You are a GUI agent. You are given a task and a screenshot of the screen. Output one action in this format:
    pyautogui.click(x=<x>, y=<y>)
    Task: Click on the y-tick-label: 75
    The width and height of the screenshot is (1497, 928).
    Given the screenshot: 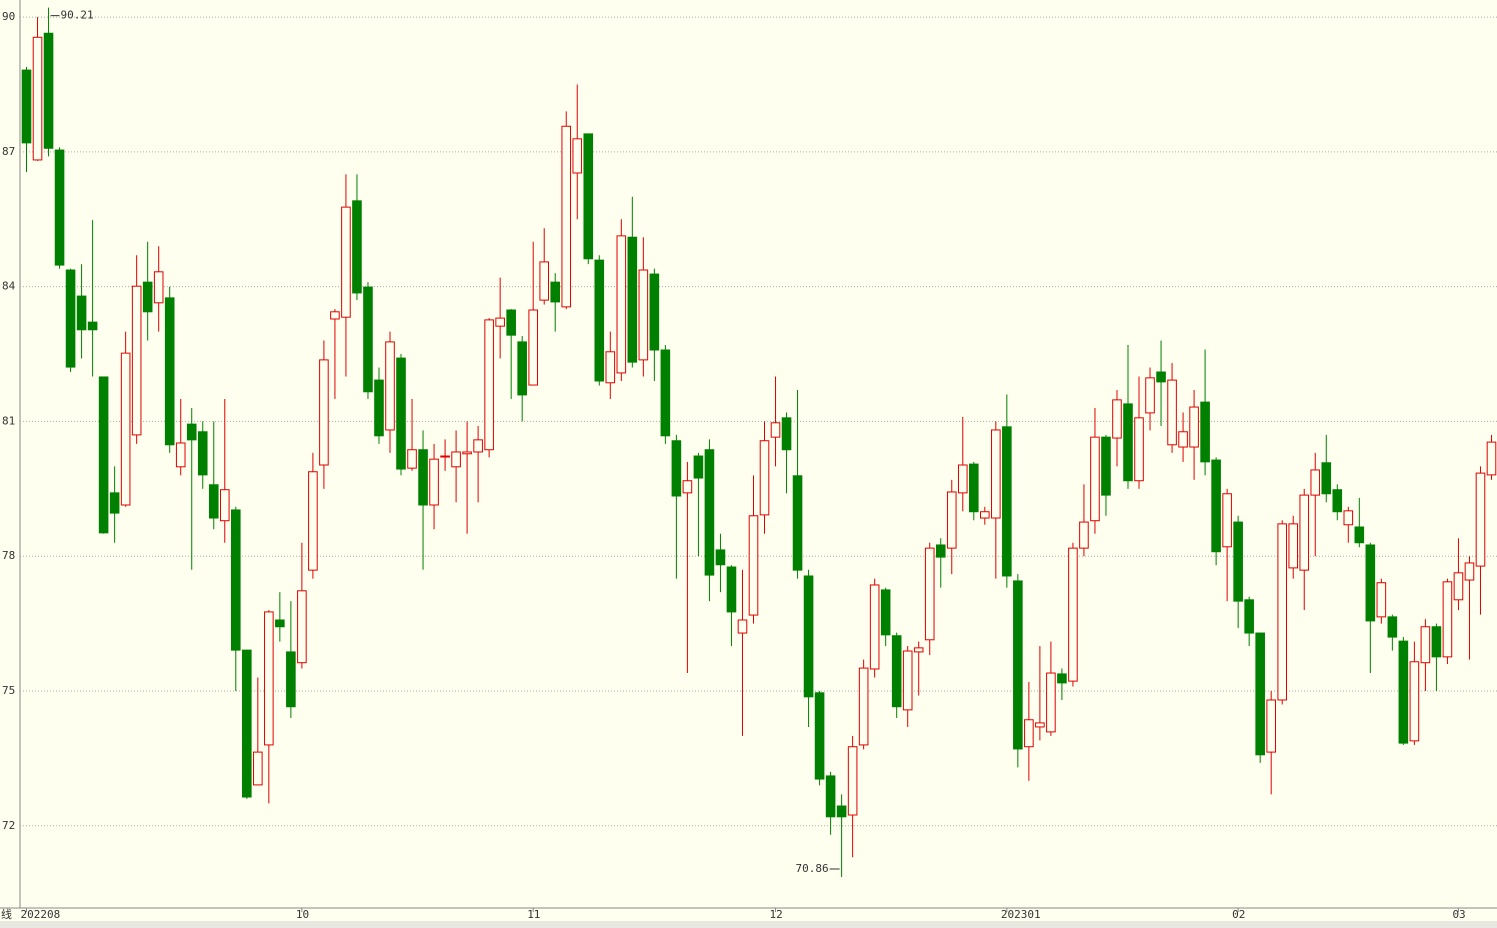 What is the action you would take?
    pyautogui.click(x=8, y=690)
    